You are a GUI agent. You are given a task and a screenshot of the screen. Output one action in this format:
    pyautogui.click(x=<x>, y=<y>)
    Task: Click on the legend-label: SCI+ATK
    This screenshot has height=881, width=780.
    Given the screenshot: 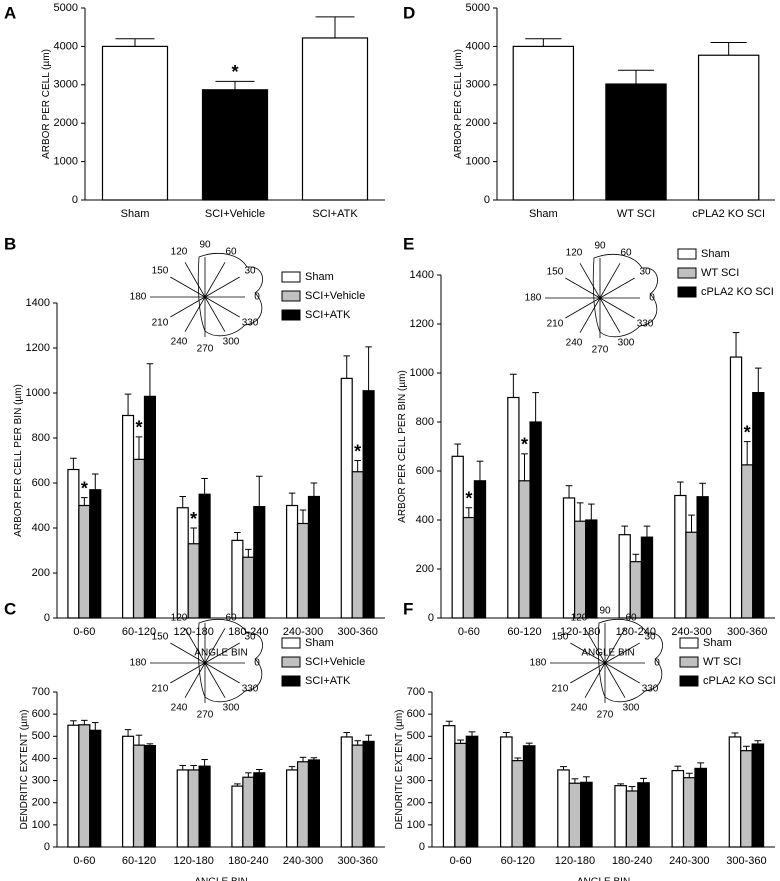 What is the action you would take?
    pyautogui.click(x=328, y=315)
    